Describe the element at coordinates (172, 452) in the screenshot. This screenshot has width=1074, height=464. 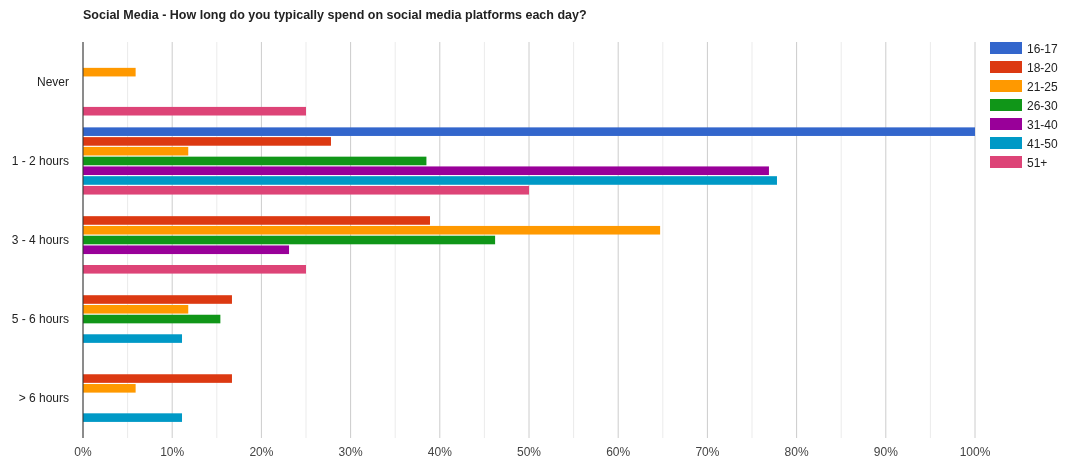
I see `x-tick-label: 10%` at that location.